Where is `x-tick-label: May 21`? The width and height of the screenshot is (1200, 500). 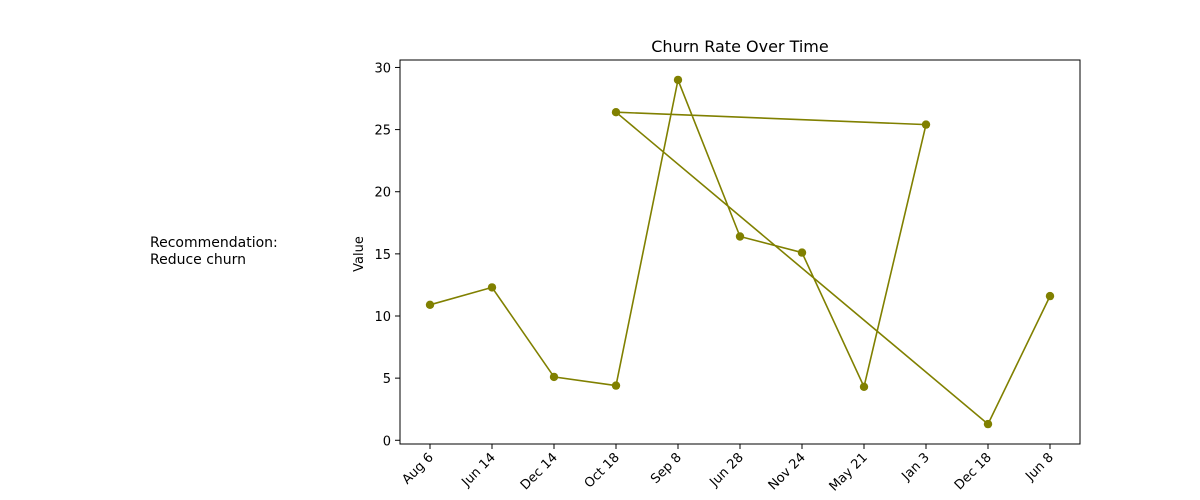
x-tick-label: May 21 is located at coordinates (849, 472).